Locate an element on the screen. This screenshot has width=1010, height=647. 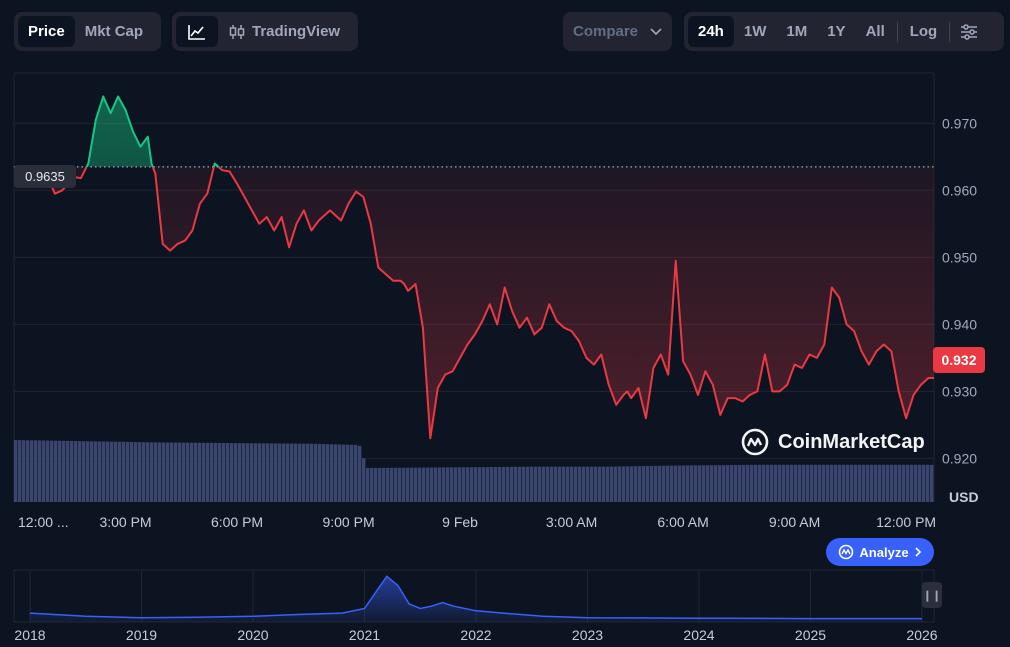
line-chart-button is located at coordinates (197, 31).